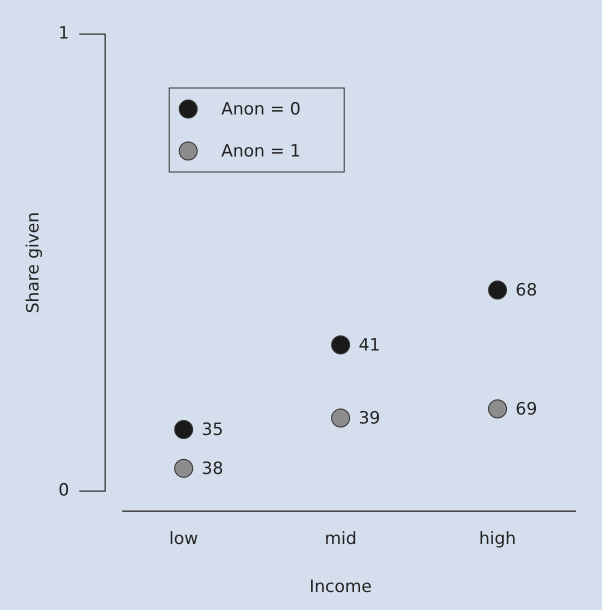  I want to click on legend-label: Anon = 1, so click(261, 151).